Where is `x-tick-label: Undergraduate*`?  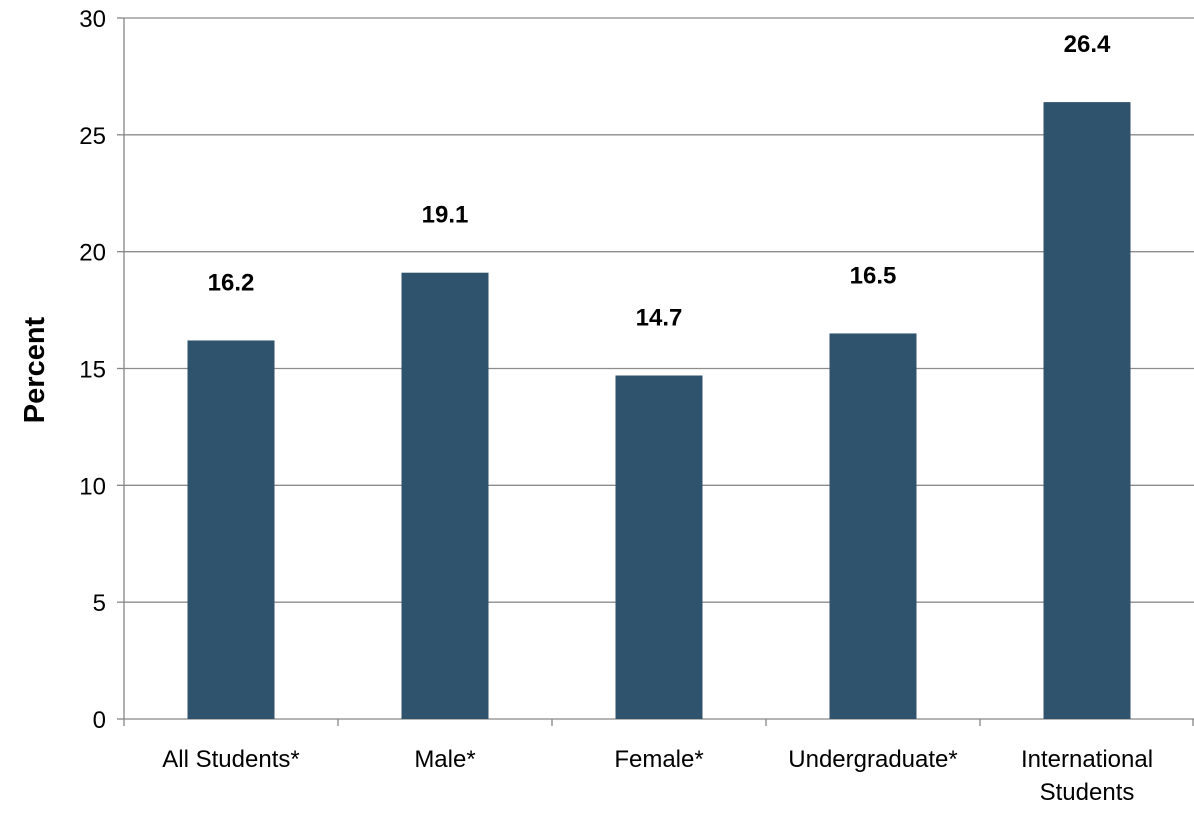
x-tick-label: Undergraduate* is located at coordinates (872, 759).